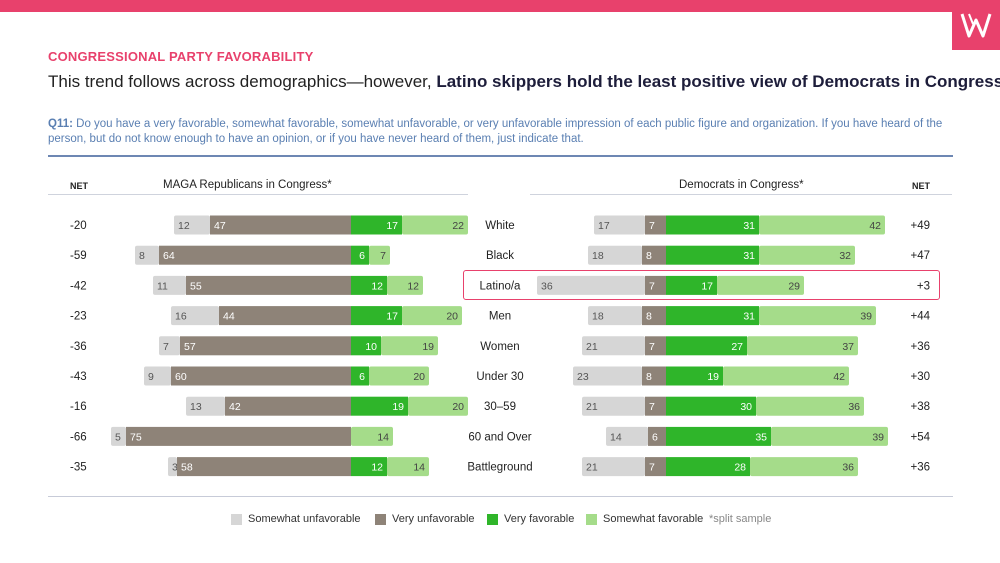 The image size is (1000, 563). What do you see at coordinates (920, 226) in the screenshot?
I see `dem-net-value: +49` at bounding box center [920, 226].